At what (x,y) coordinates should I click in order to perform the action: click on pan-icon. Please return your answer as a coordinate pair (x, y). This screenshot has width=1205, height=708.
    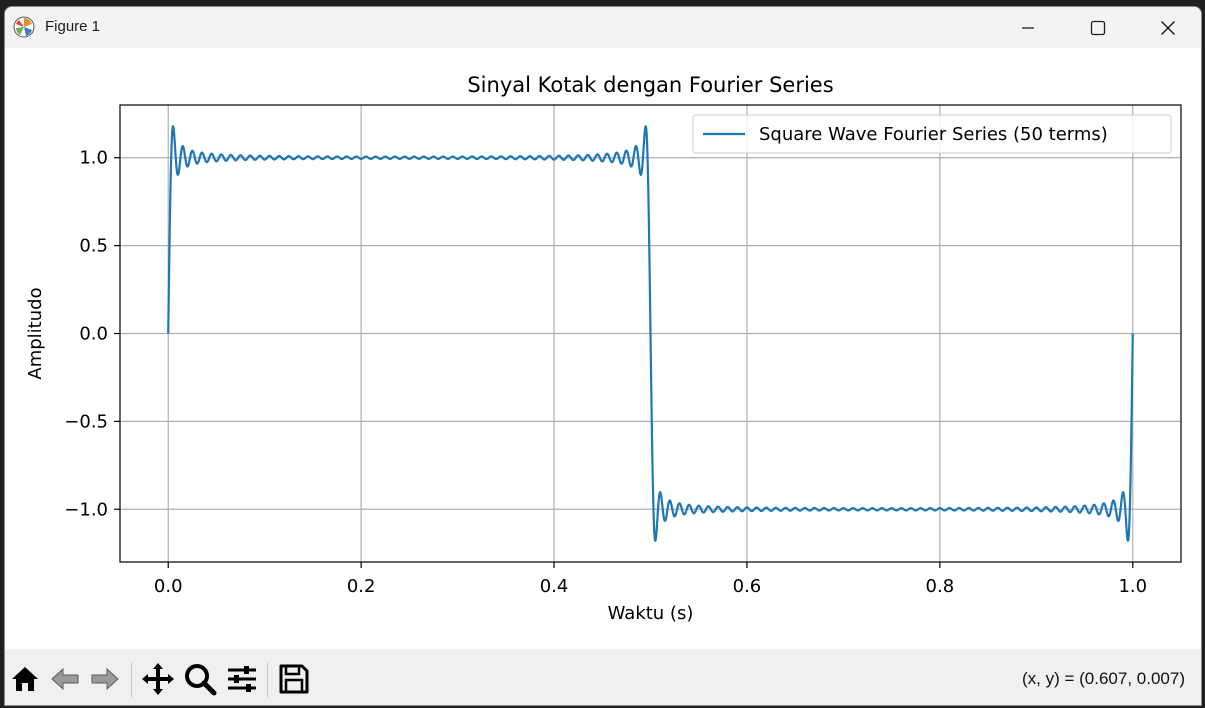
    Looking at the image, I should click on (158, 679).